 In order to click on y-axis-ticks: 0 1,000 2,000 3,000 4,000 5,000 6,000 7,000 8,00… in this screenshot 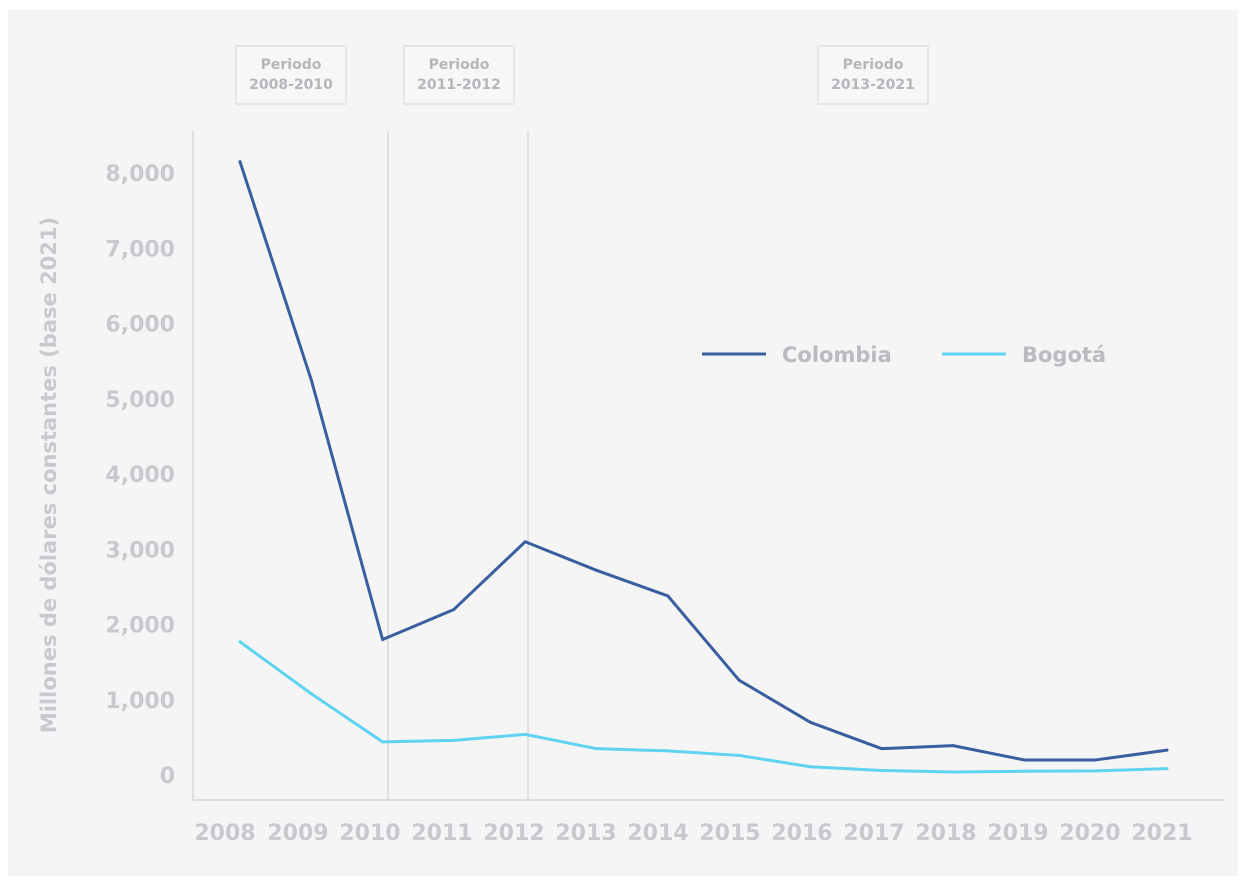, I will do `click(140, 475)`.